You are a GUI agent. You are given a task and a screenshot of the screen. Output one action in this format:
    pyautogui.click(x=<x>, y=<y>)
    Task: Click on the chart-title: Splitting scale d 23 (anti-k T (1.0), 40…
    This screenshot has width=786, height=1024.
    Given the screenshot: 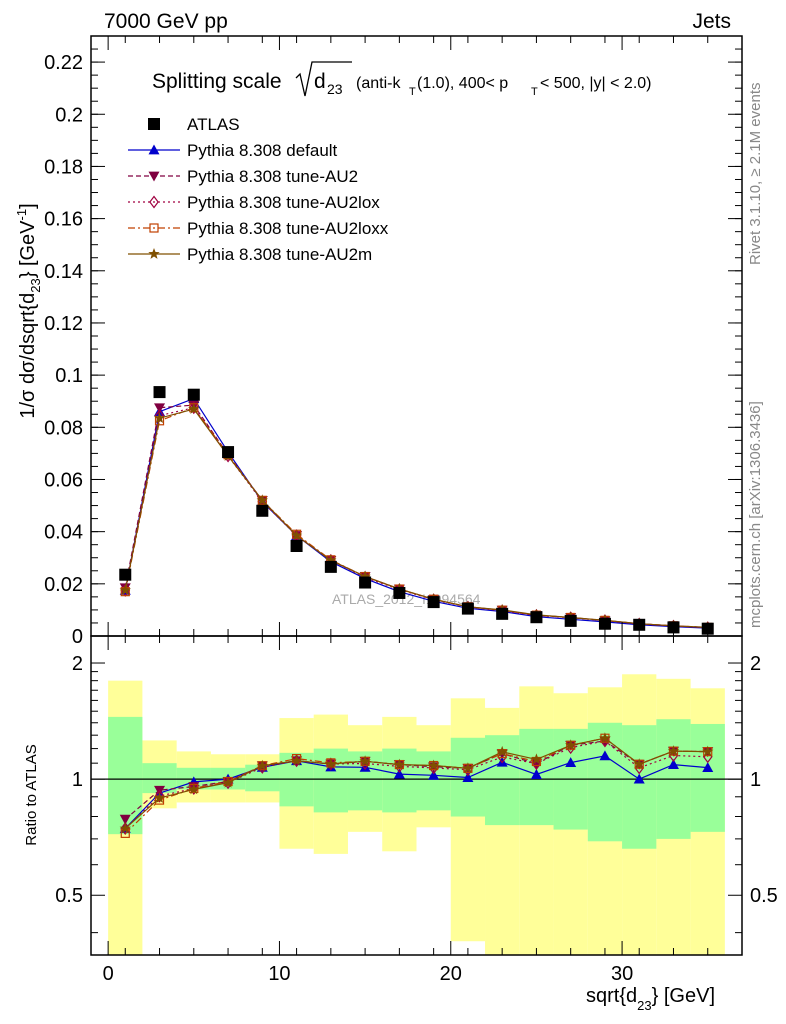 What is the action you would take?
    pyautogui.click(x=402, y=79)
    